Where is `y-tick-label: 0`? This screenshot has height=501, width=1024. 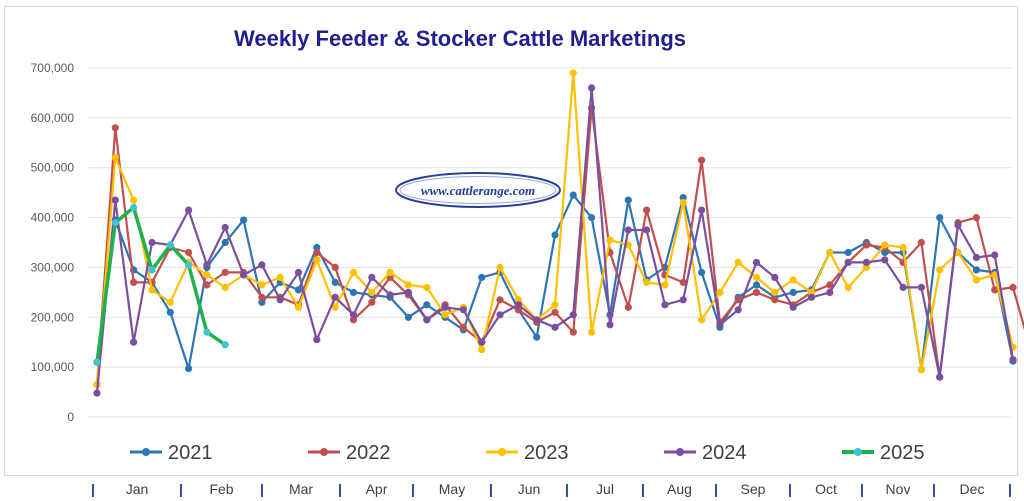 y-tick-label: 0 is located at coordinates (70, 417).